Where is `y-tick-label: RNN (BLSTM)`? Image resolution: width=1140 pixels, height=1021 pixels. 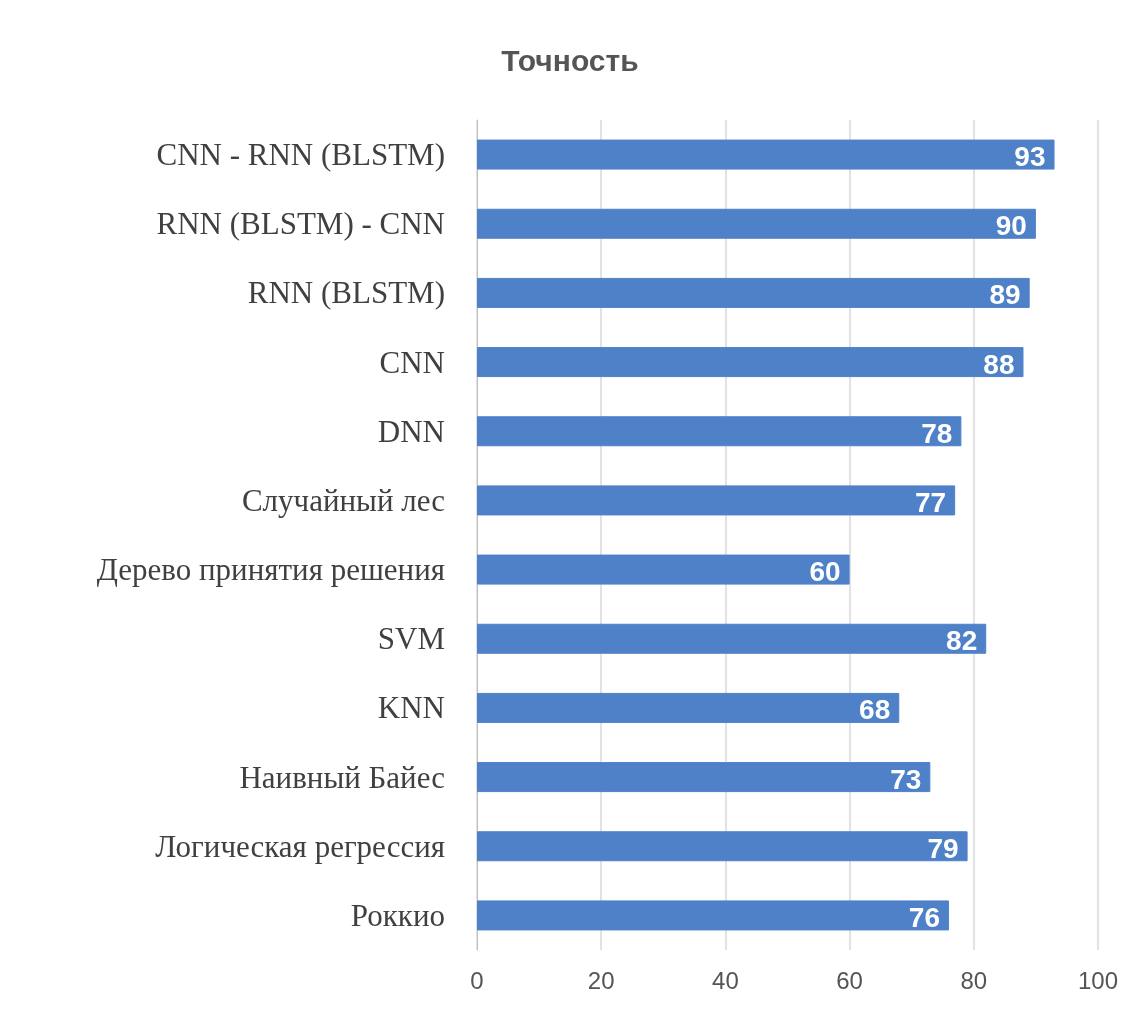
y-tick-label: RNN (BLSTM) is located at coordinates (346, 293).